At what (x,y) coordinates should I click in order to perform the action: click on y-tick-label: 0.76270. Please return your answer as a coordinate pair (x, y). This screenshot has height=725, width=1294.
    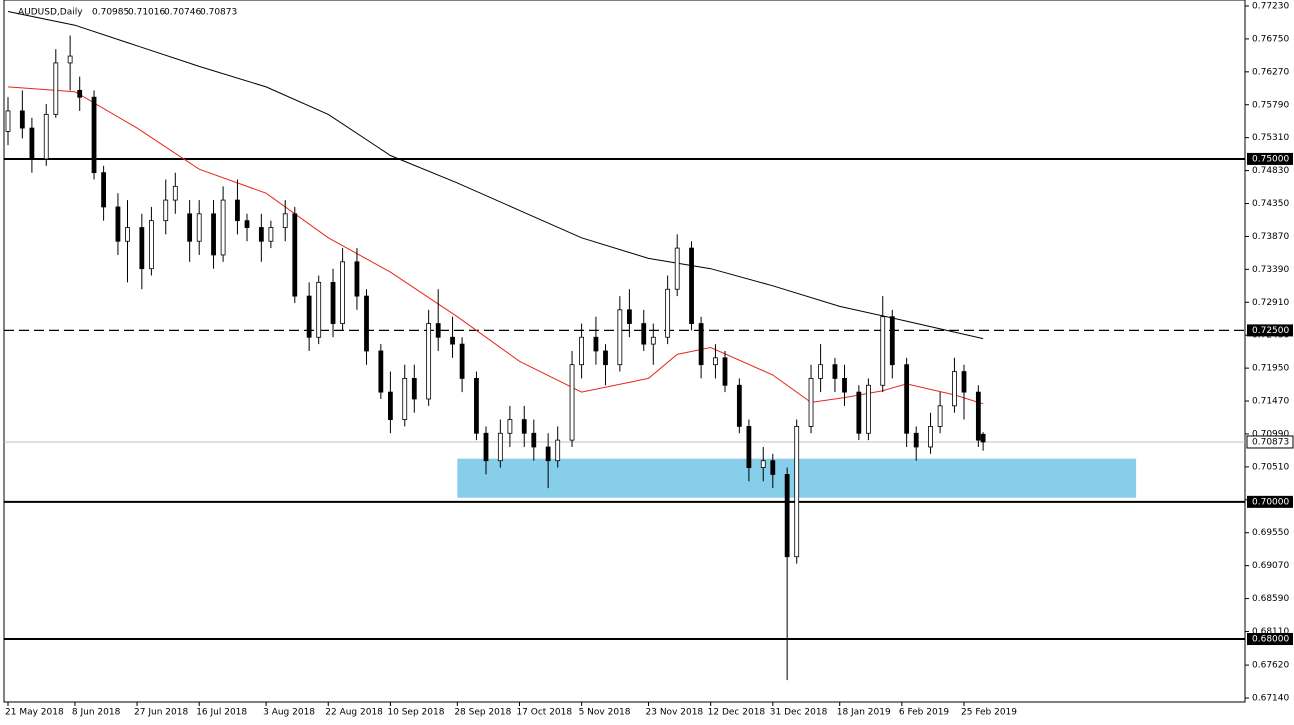
    Looking at the image, I should click on (1270, 72).